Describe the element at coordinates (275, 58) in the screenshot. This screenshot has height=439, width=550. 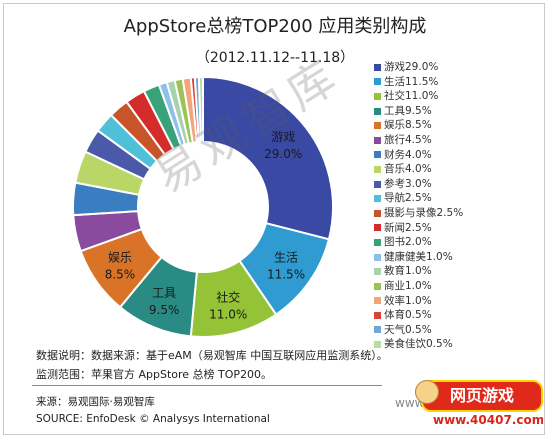
I see `chart-subtitle: （2012.11.12--11.18）` at that location.